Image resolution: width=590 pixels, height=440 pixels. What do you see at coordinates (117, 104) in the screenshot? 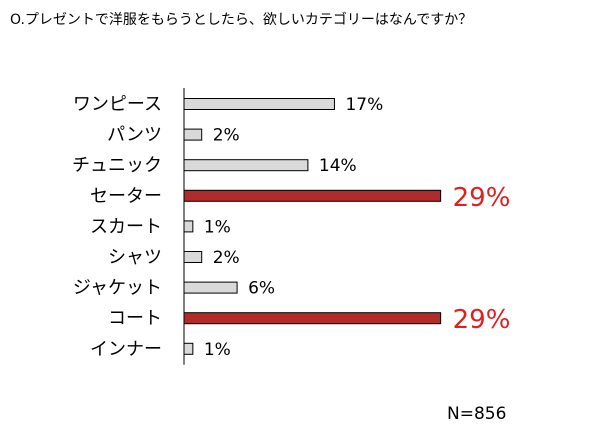
I see `category-label: ワンピース` at bounding box center [117, 104].